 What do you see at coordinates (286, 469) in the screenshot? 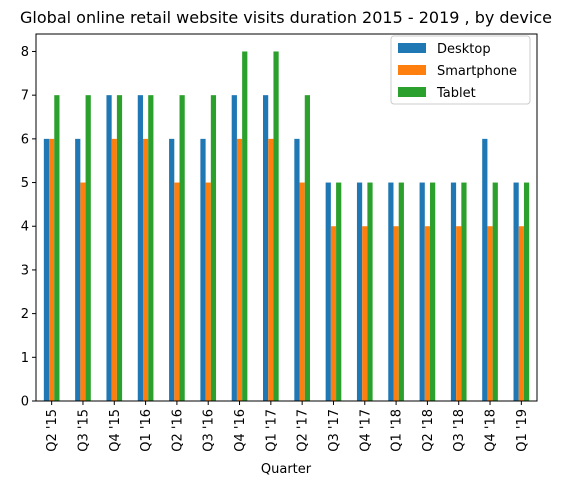
I see `x-axis-label: Quarter` at bounding box center [286, 469].